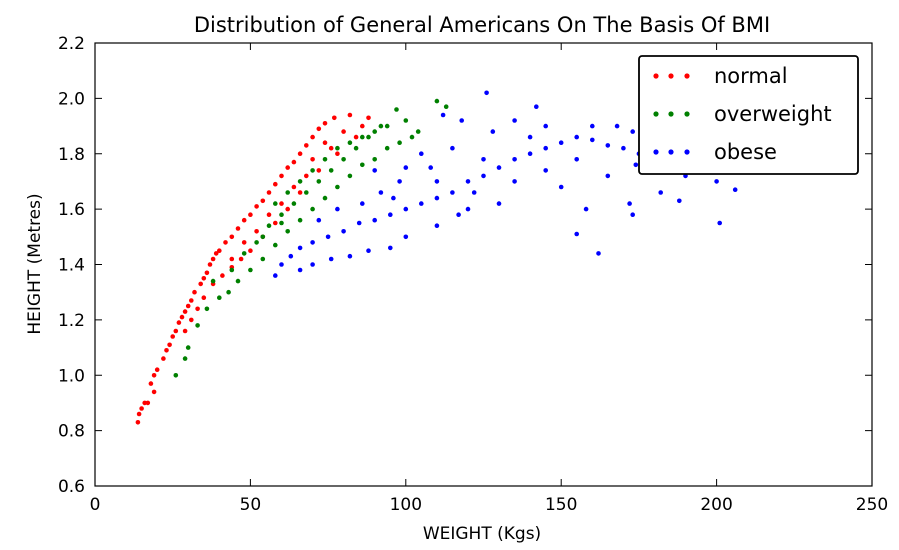 This screenshot has width=899, height=550. What do you see at coordinates (71, 432) in the screenshot?
I see `y-tick-label: 0.8` at bounding box center [71, 432].